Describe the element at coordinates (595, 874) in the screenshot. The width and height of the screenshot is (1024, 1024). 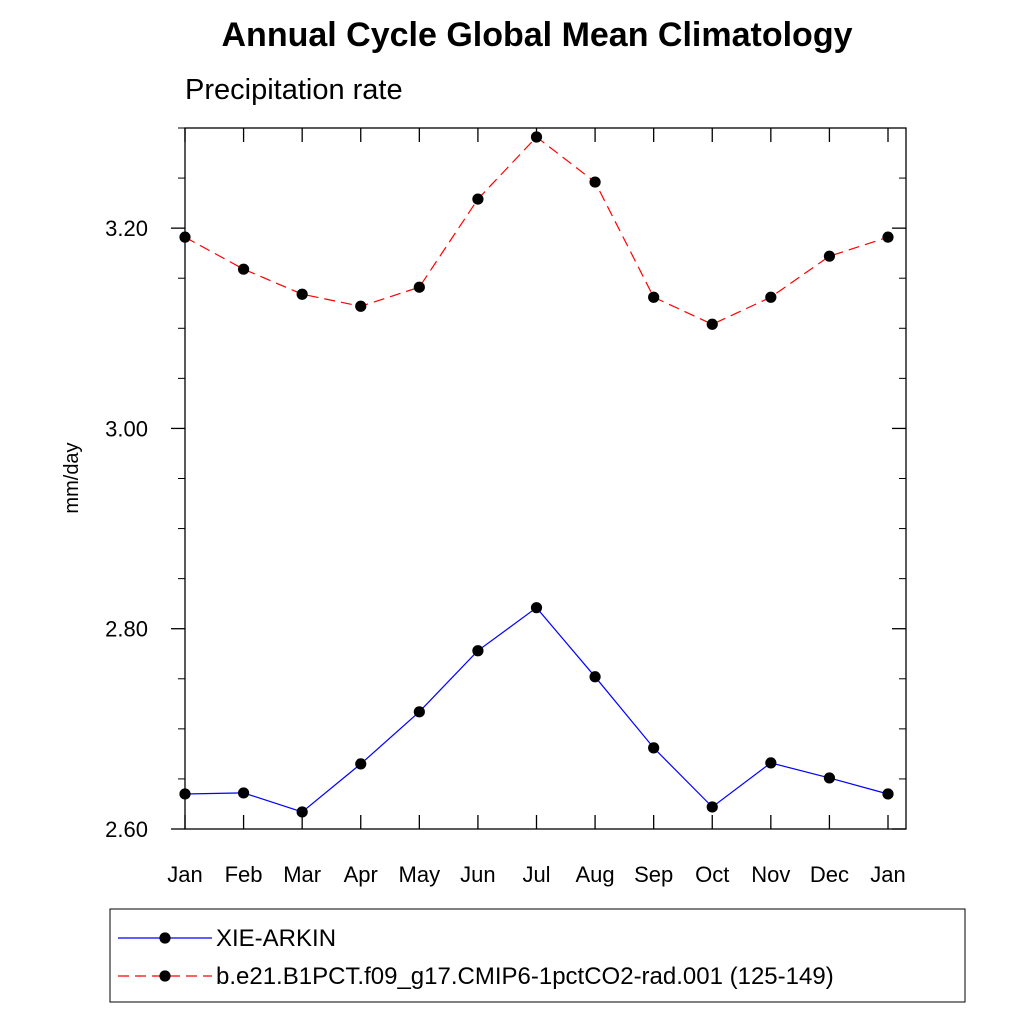
I see `x-tick-label: Aug` at that location.